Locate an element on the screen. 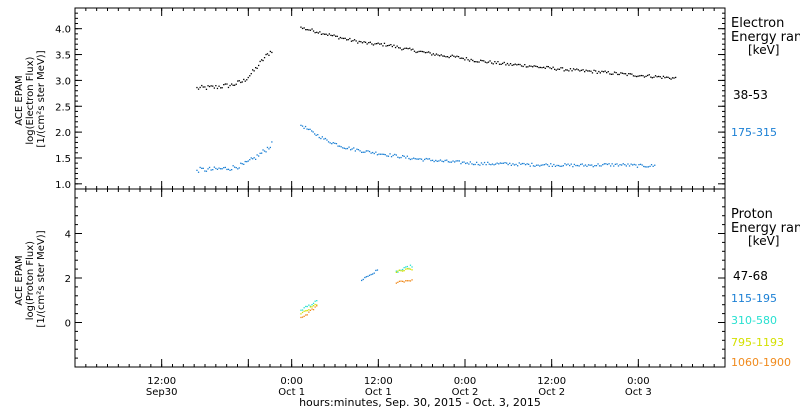 This screenshot has height=410, width=800. x-tick-label: Oct 2 is located at coordinates (465, 392).